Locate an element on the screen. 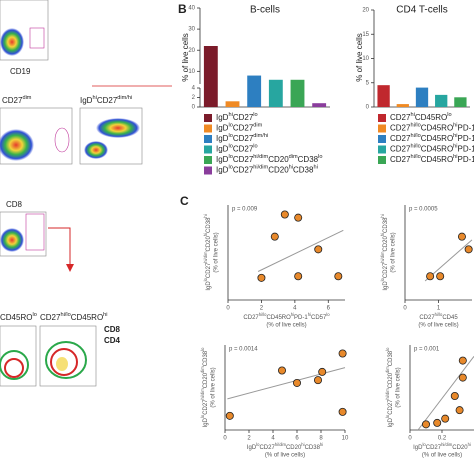 Image resolution: width=474 pixels, height=474 pixels. x-tick-label: 1 is located at coordinates (439, 309).